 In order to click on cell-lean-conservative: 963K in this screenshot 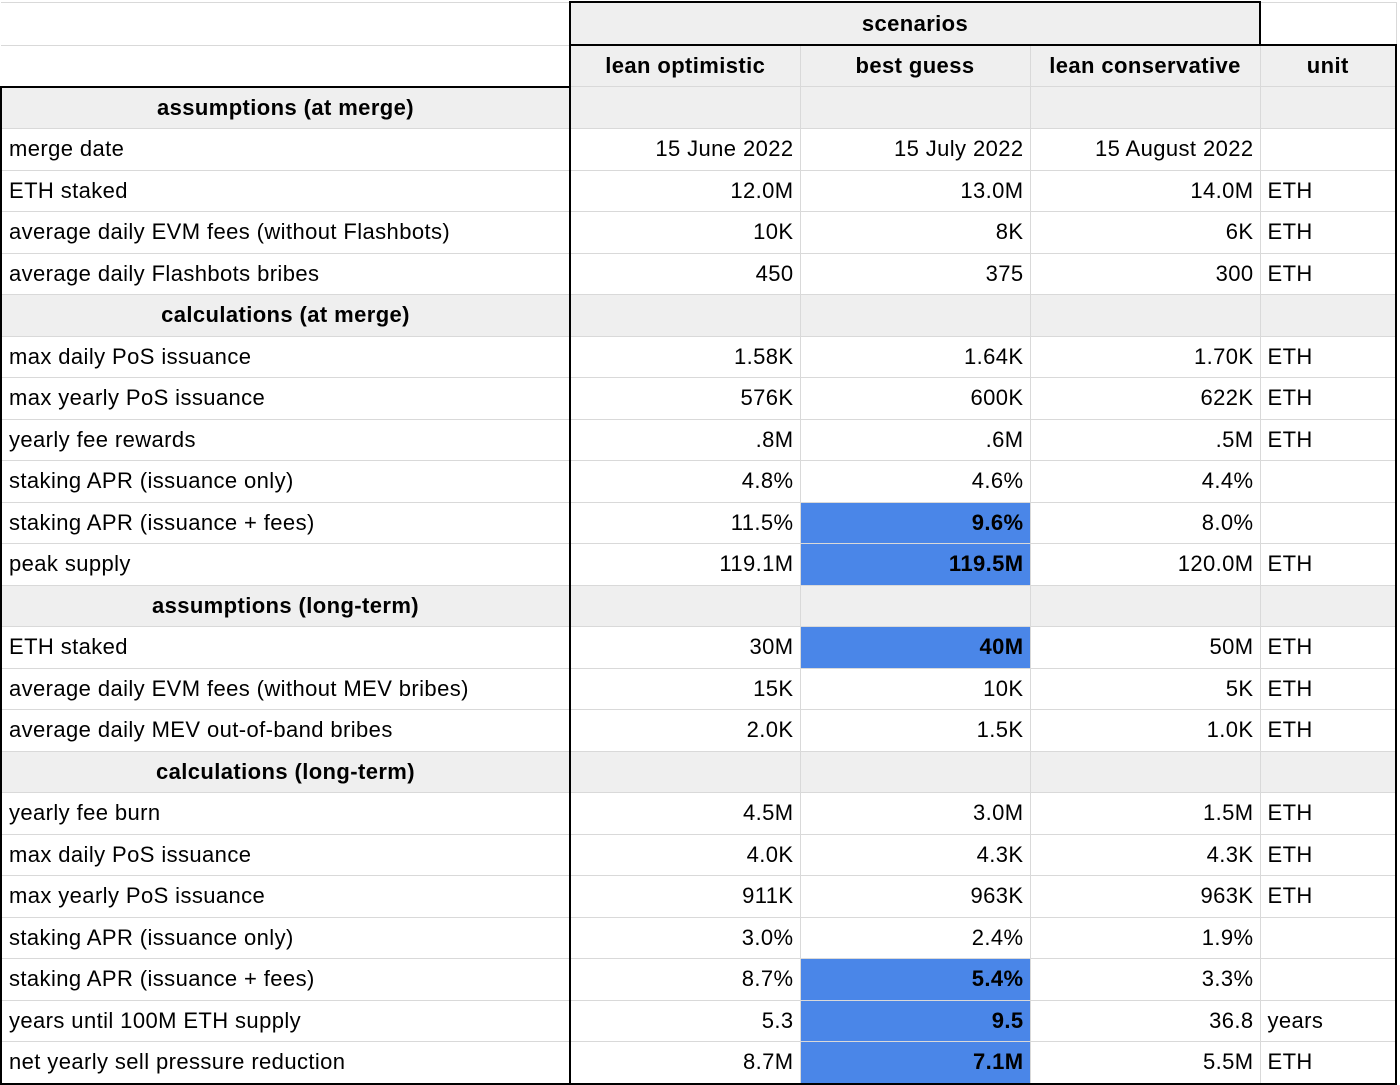, I will do `click(1145, 896)`.